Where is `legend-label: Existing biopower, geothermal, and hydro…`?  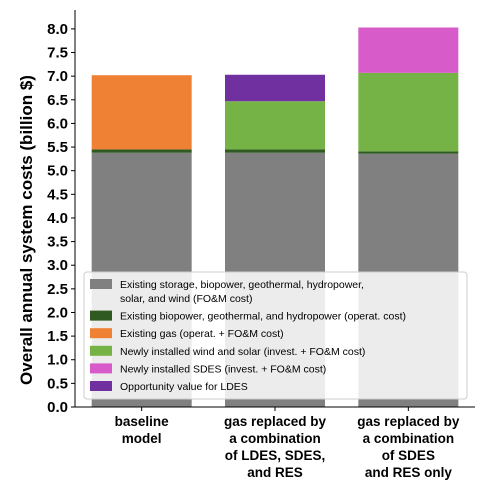 legend-label: Existing biopower, geothermal, and hydro… is located at coordinates (263, 317).